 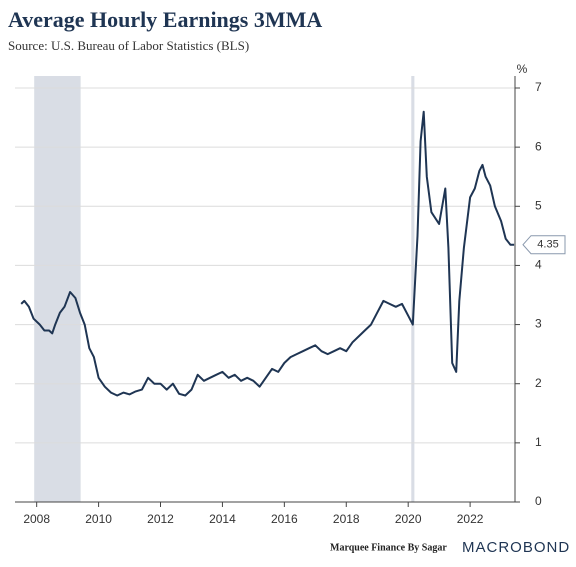 I want to click on x-tick-label: 2008, so click(x=36, y=519).